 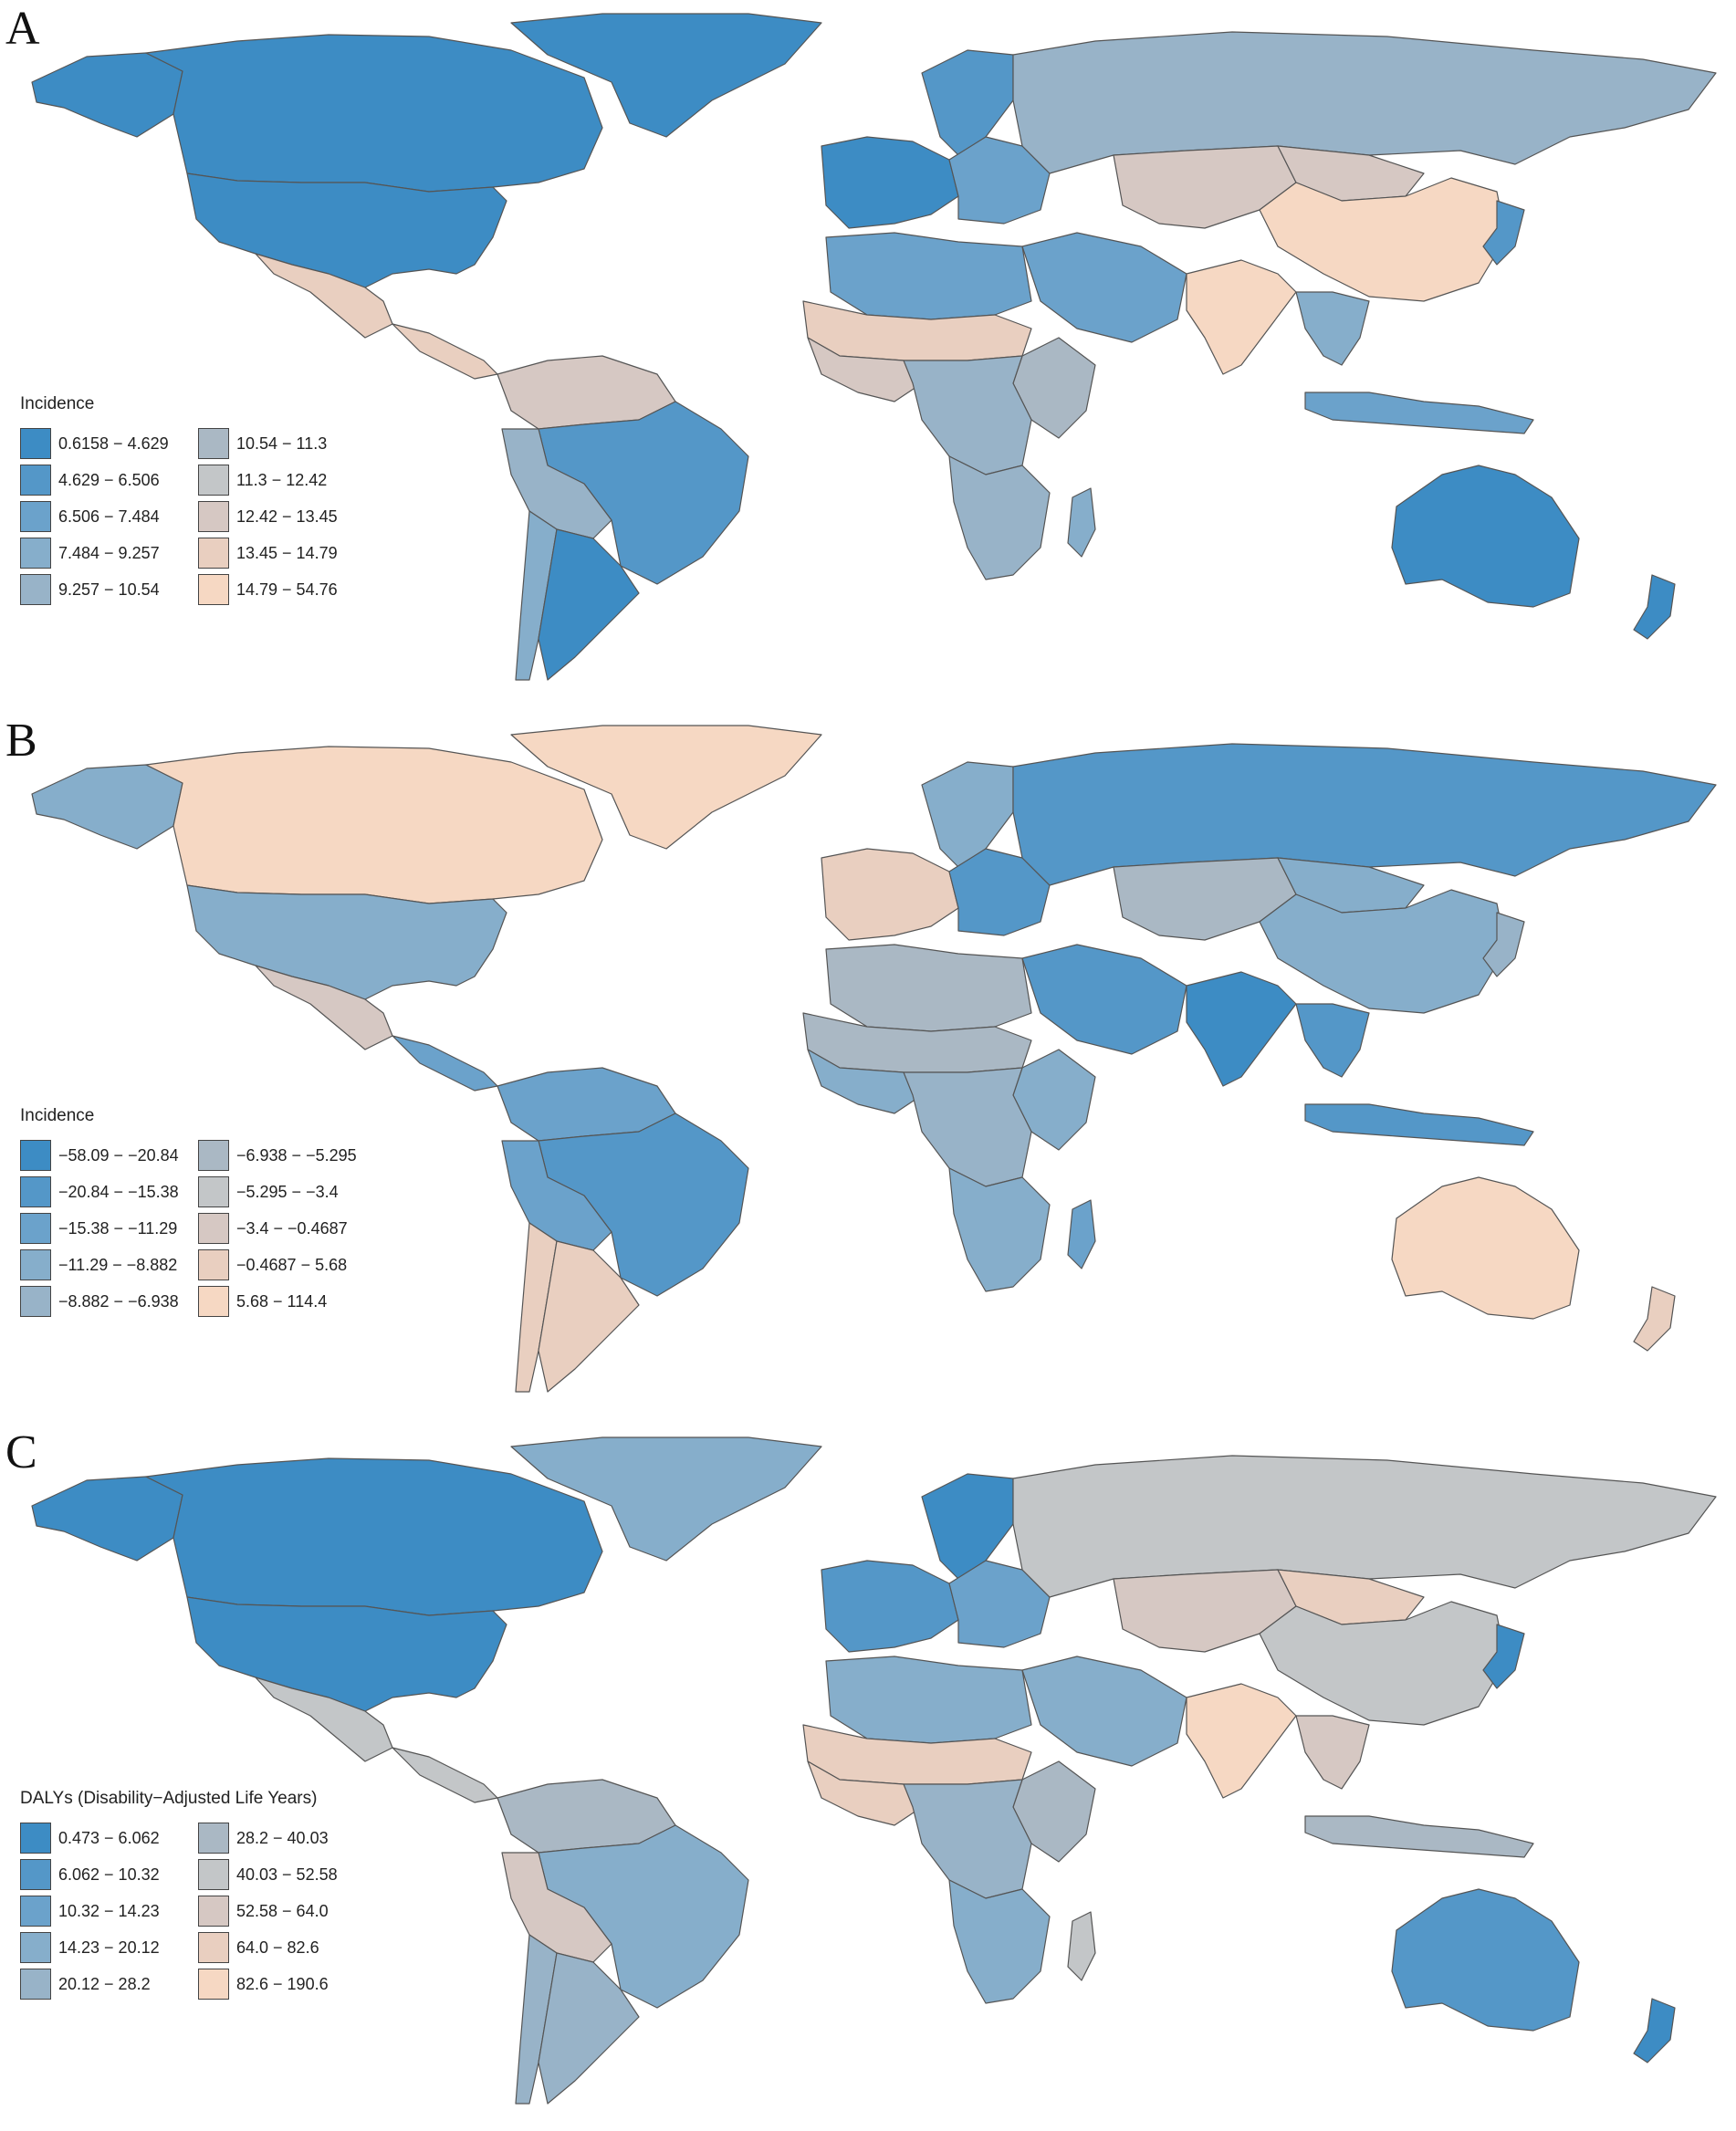 I want to click on legend-item: 12.42 − 13.45, so click(x=289, y=516).